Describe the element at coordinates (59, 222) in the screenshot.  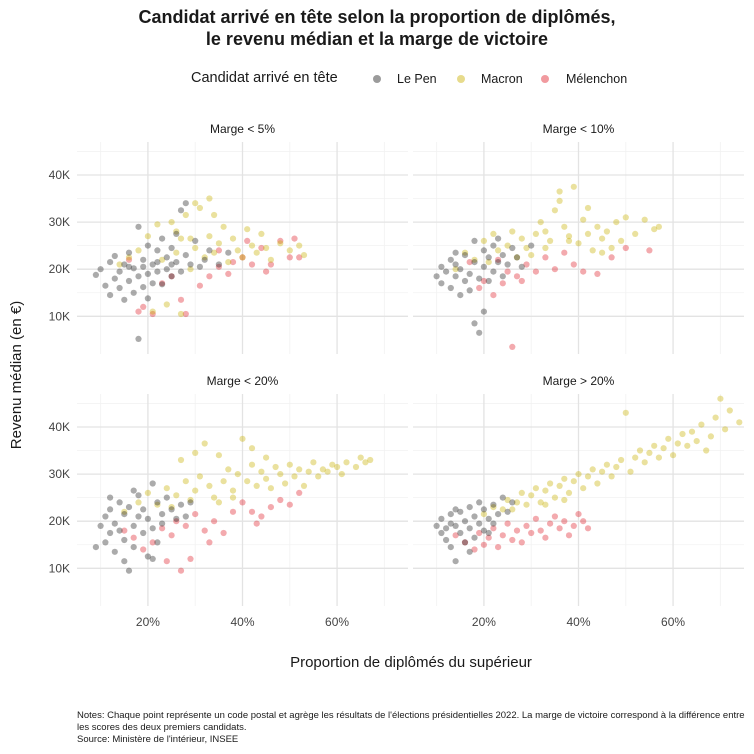
I see `y-tick-label: 30K` at that location.